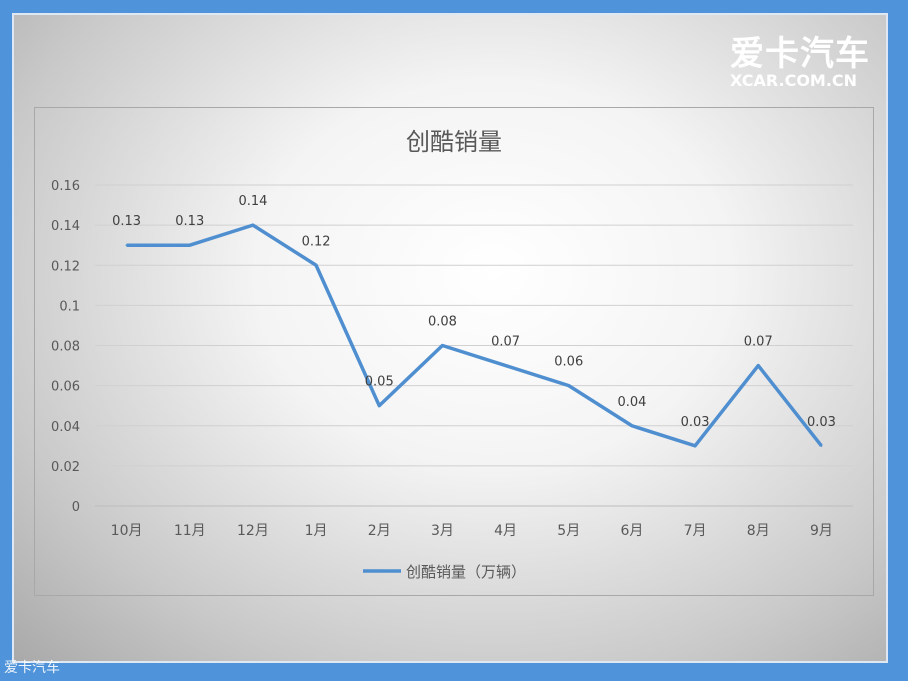 The image size is (908, 681). What do you see at coordinates (316, 531) in the screenshot?
I see `x-tick-label: 1月` at bounding box center [316, 531].